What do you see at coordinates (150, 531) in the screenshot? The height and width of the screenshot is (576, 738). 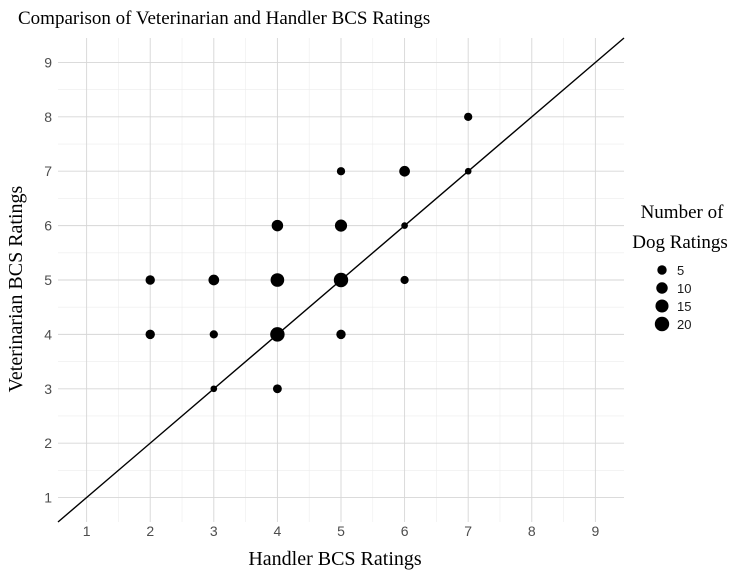 I see `x-tick-label: 2` at bounding box center [150, 531].